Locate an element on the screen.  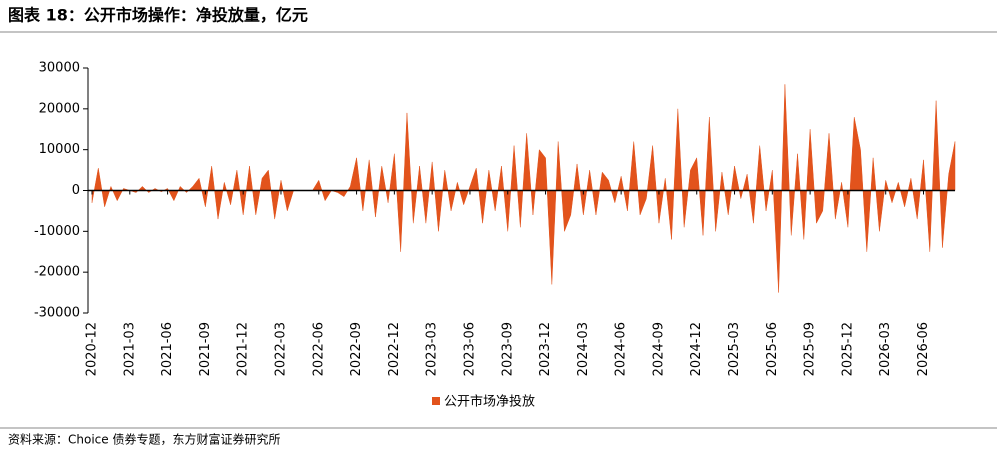
y-tick-label: 10000 is located at coordinates (59, 149).